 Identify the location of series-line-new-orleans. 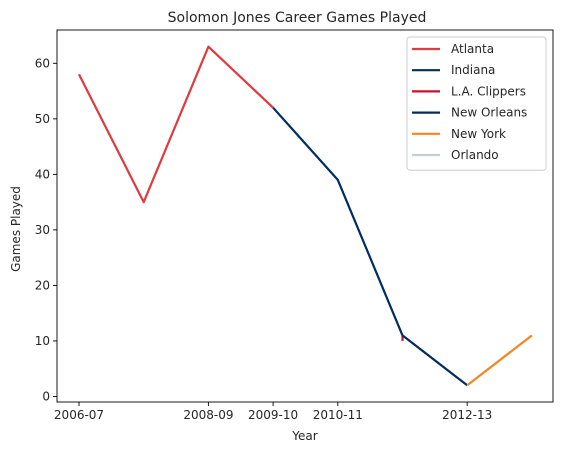
(434, 360).